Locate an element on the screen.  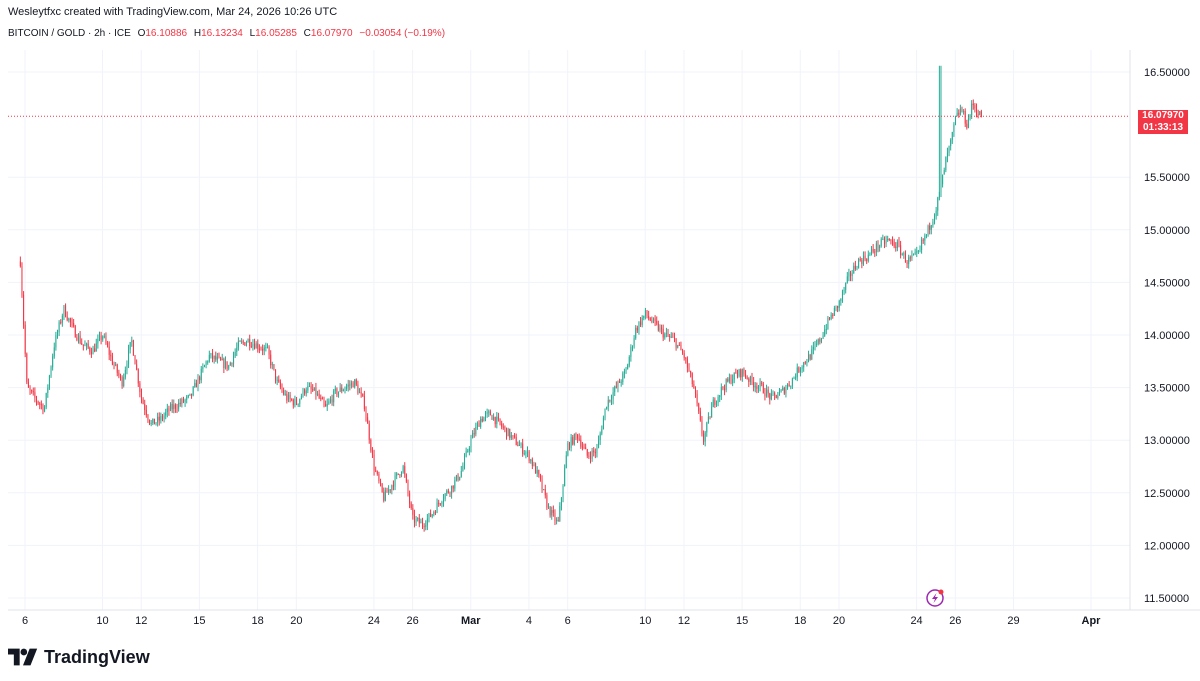
lightning-icon is located at coordinates (935, 598).